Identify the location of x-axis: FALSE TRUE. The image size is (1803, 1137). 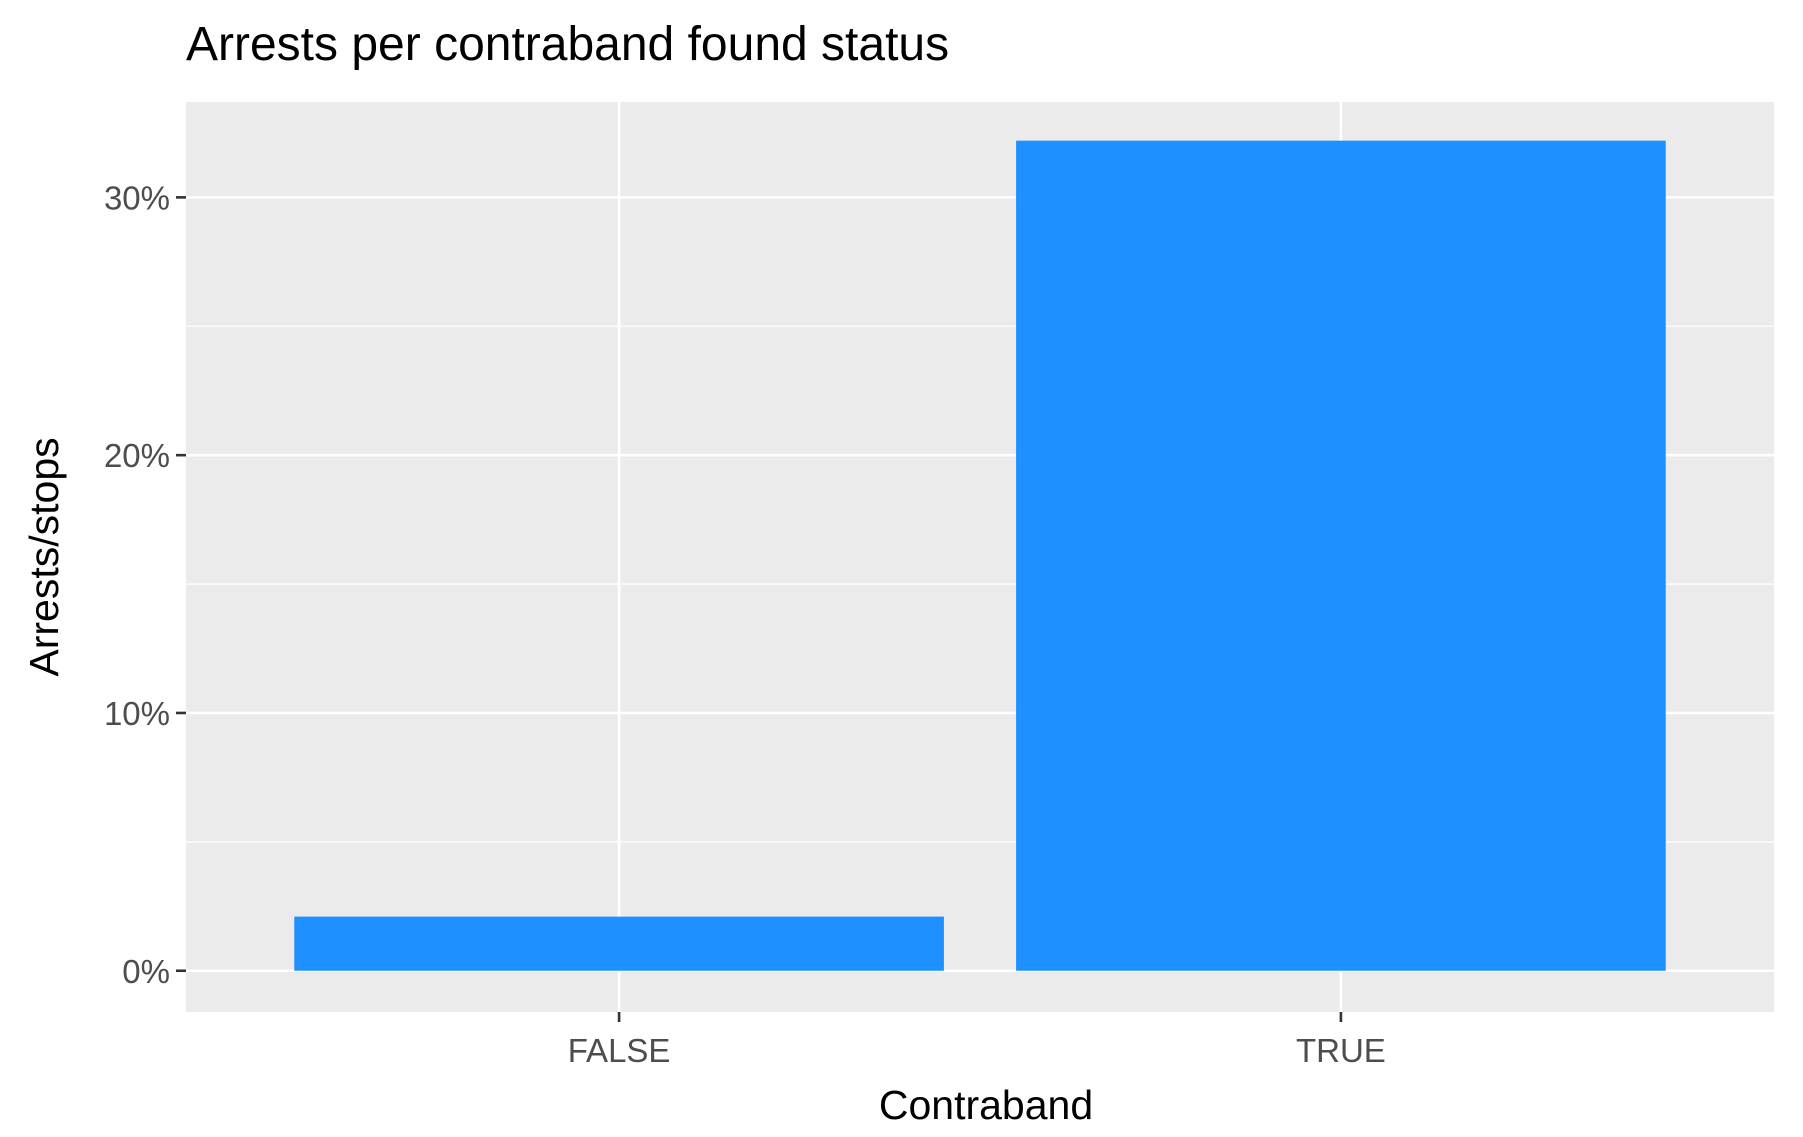
(977, 1040).